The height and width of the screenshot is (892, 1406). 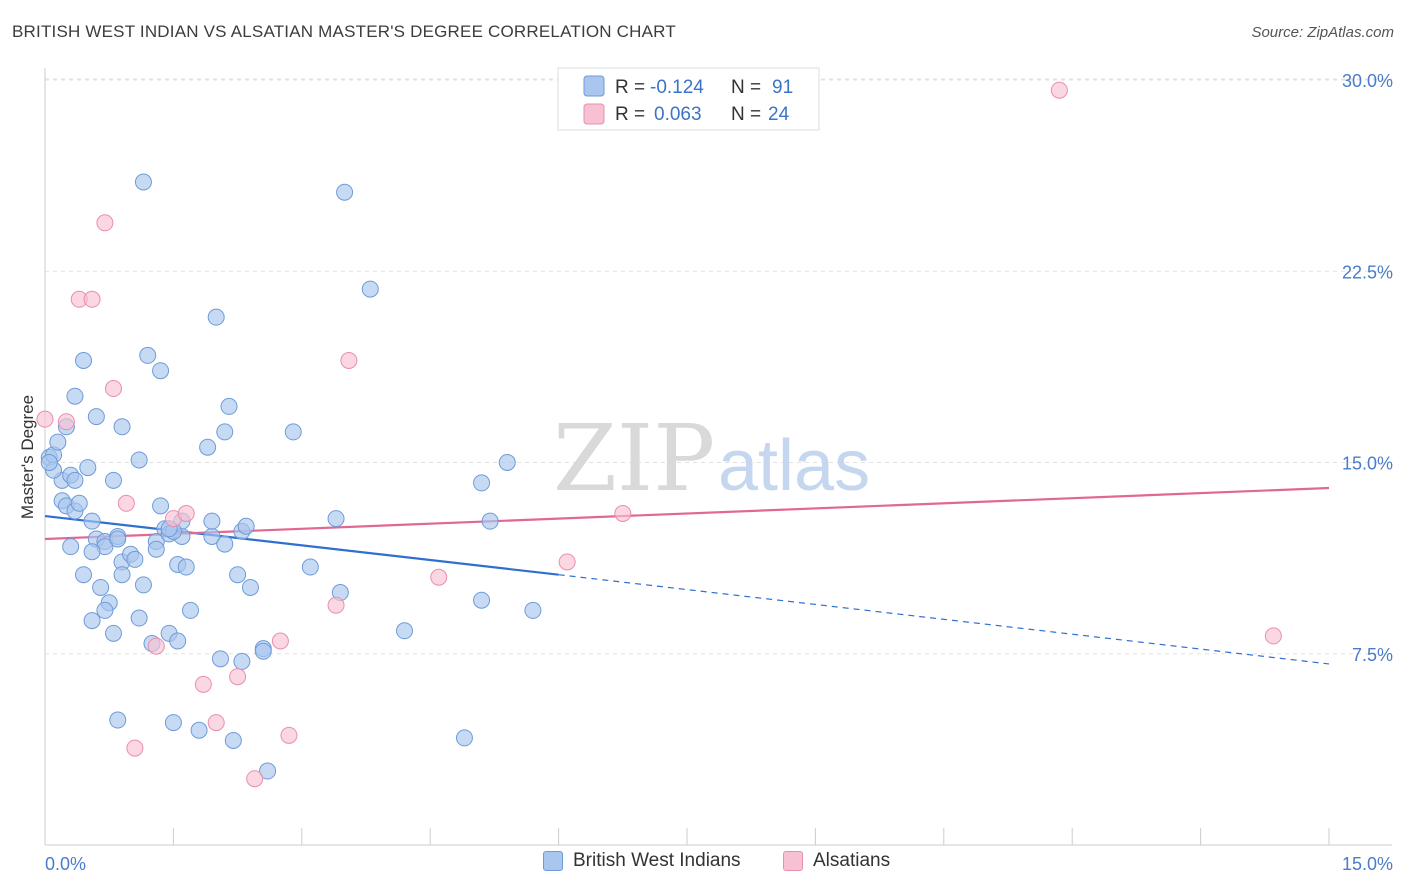 What do you see at coordinates (1322, 32) in the screenshot?
I see `chart-source: Source: ZipAtlas.com` at bounding box center [1322, 32].